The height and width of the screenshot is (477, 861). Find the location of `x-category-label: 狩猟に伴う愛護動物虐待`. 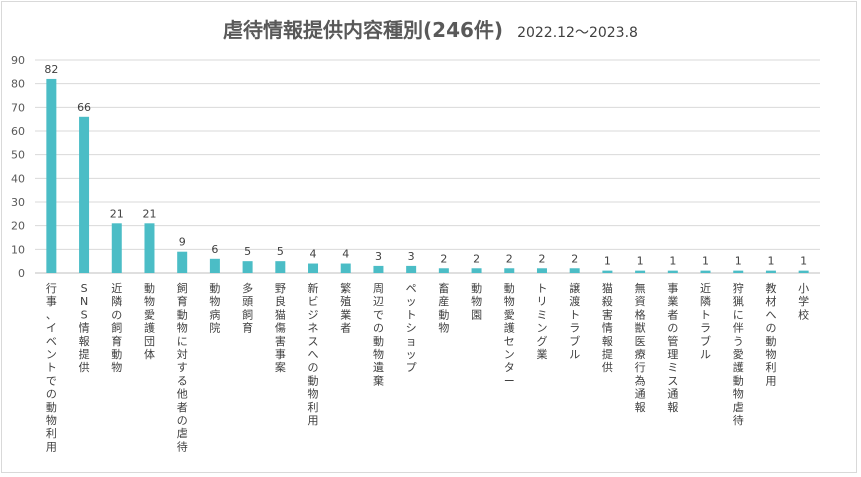

x-category-label: 狩猟に伴う愛護動物虐待 is located at coordinates (738, 354).